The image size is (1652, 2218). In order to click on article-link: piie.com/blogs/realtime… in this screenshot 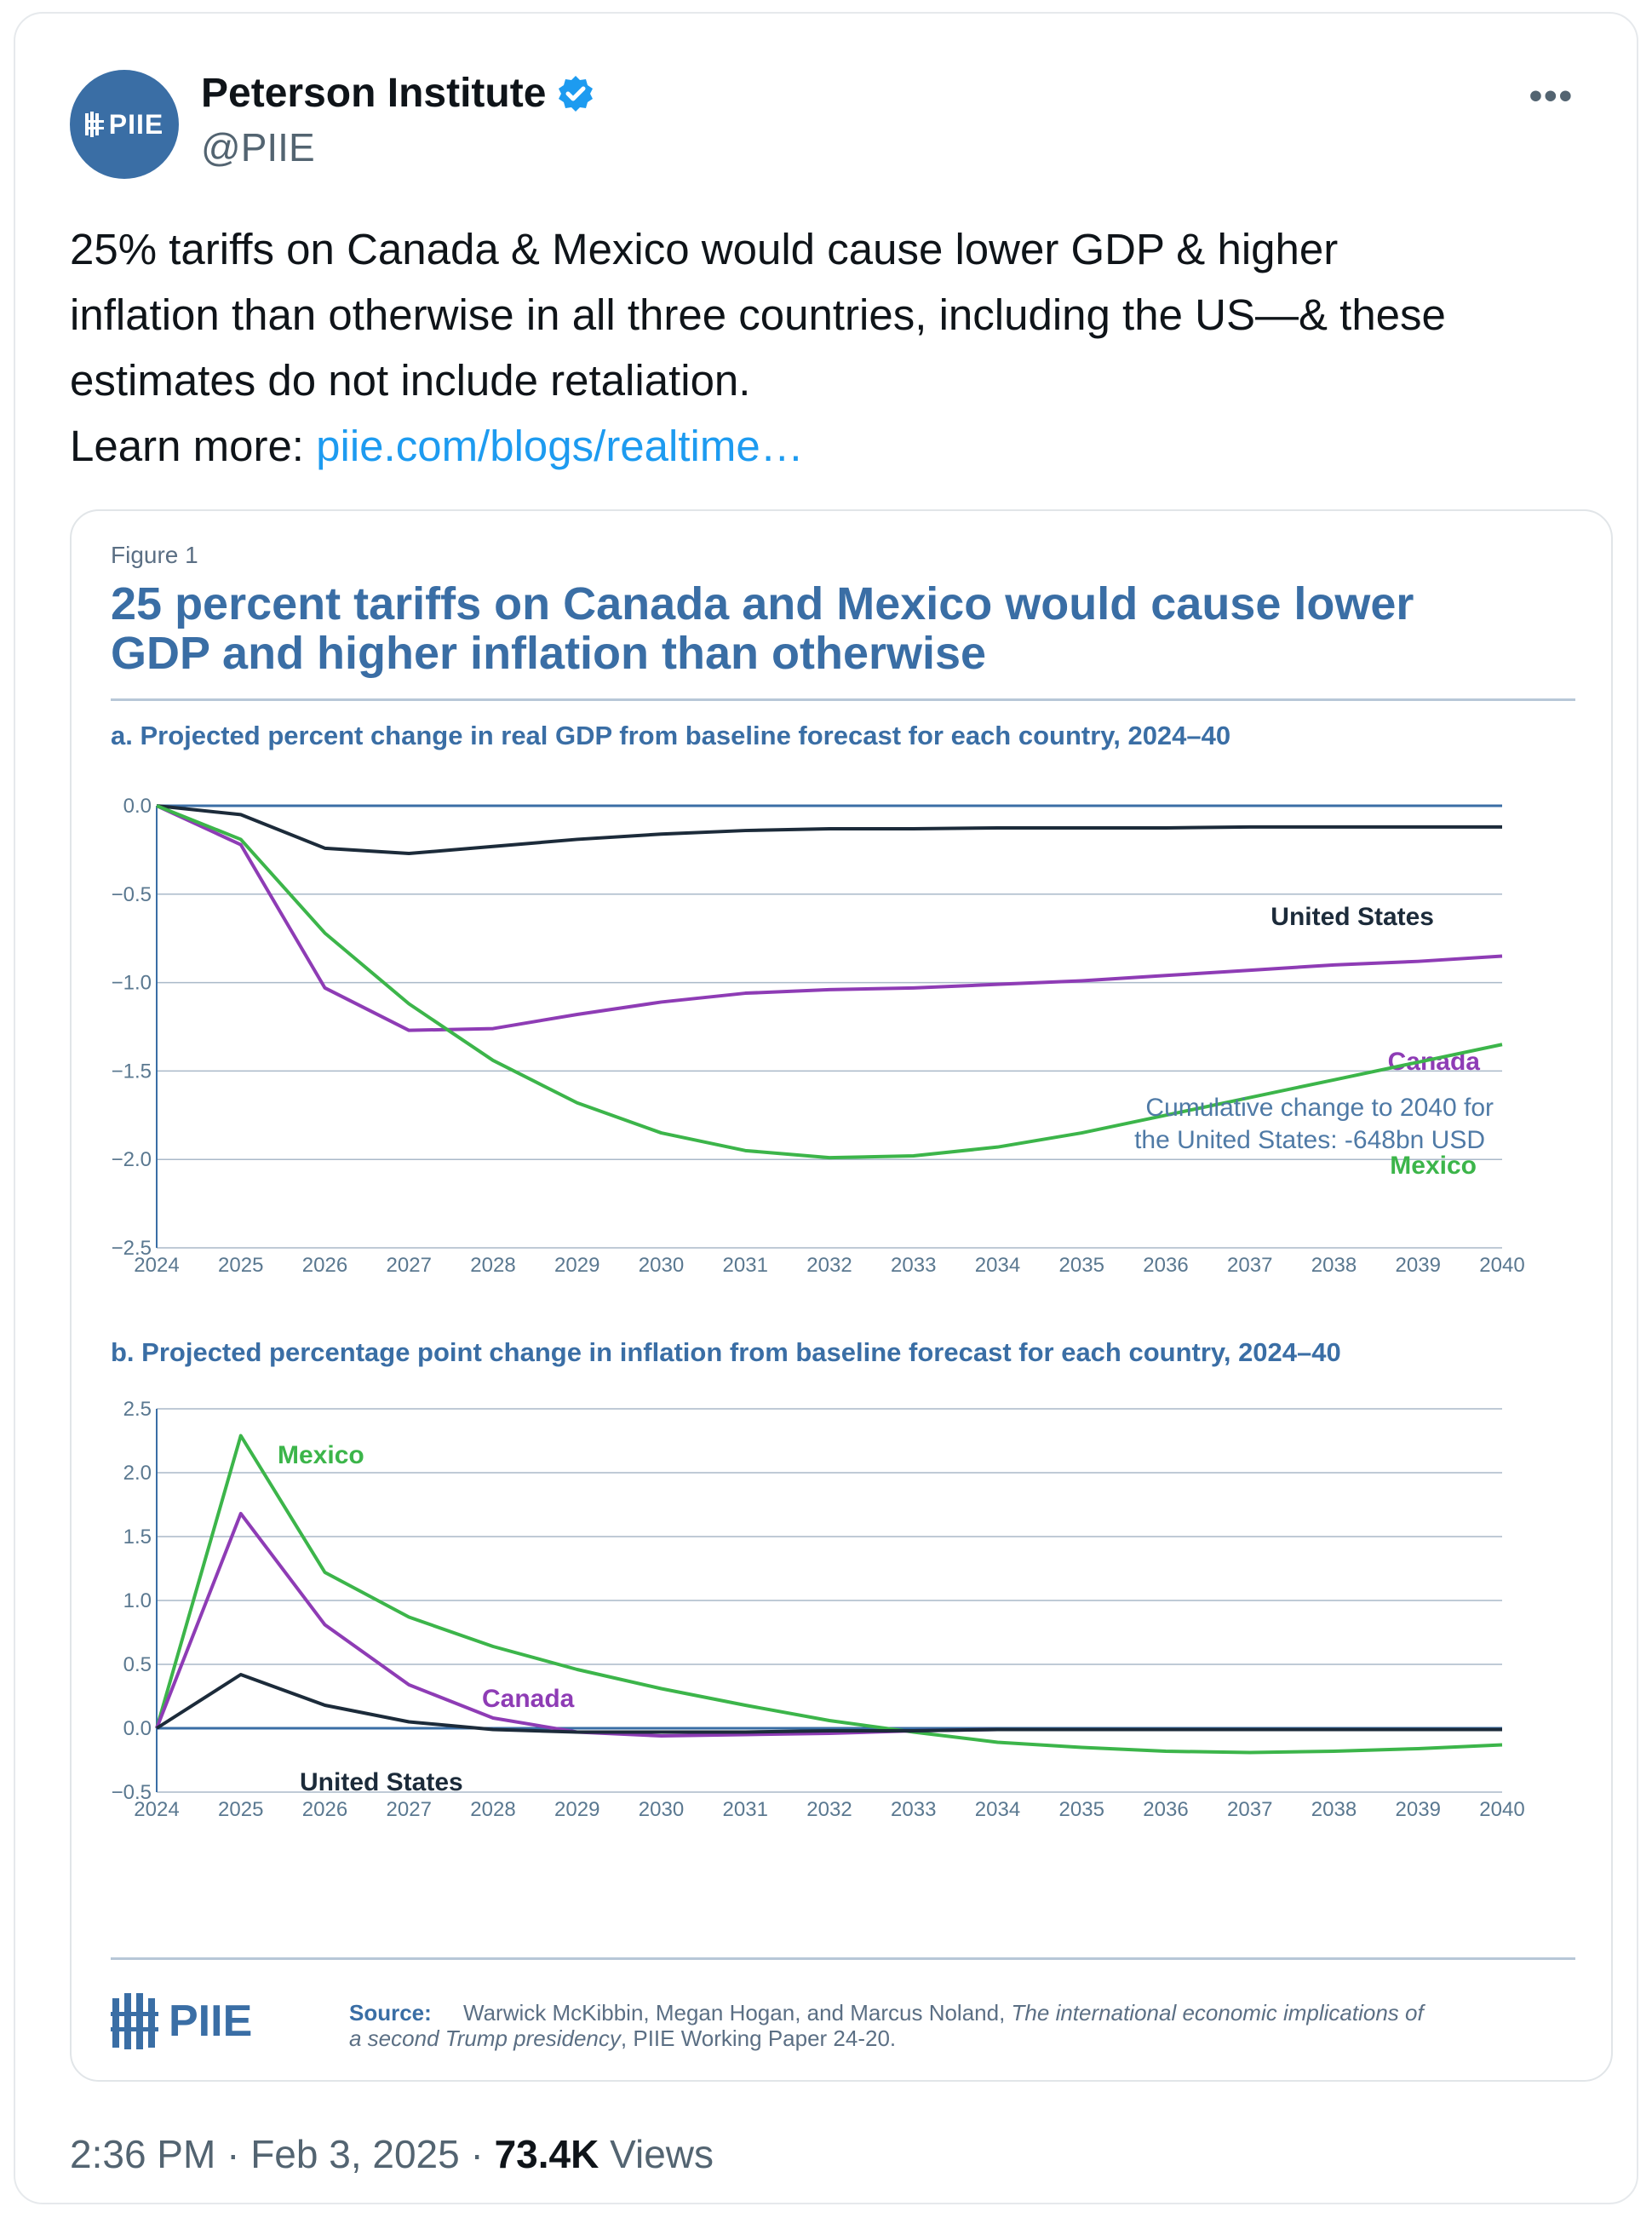, I will do `click(560, 446)`.